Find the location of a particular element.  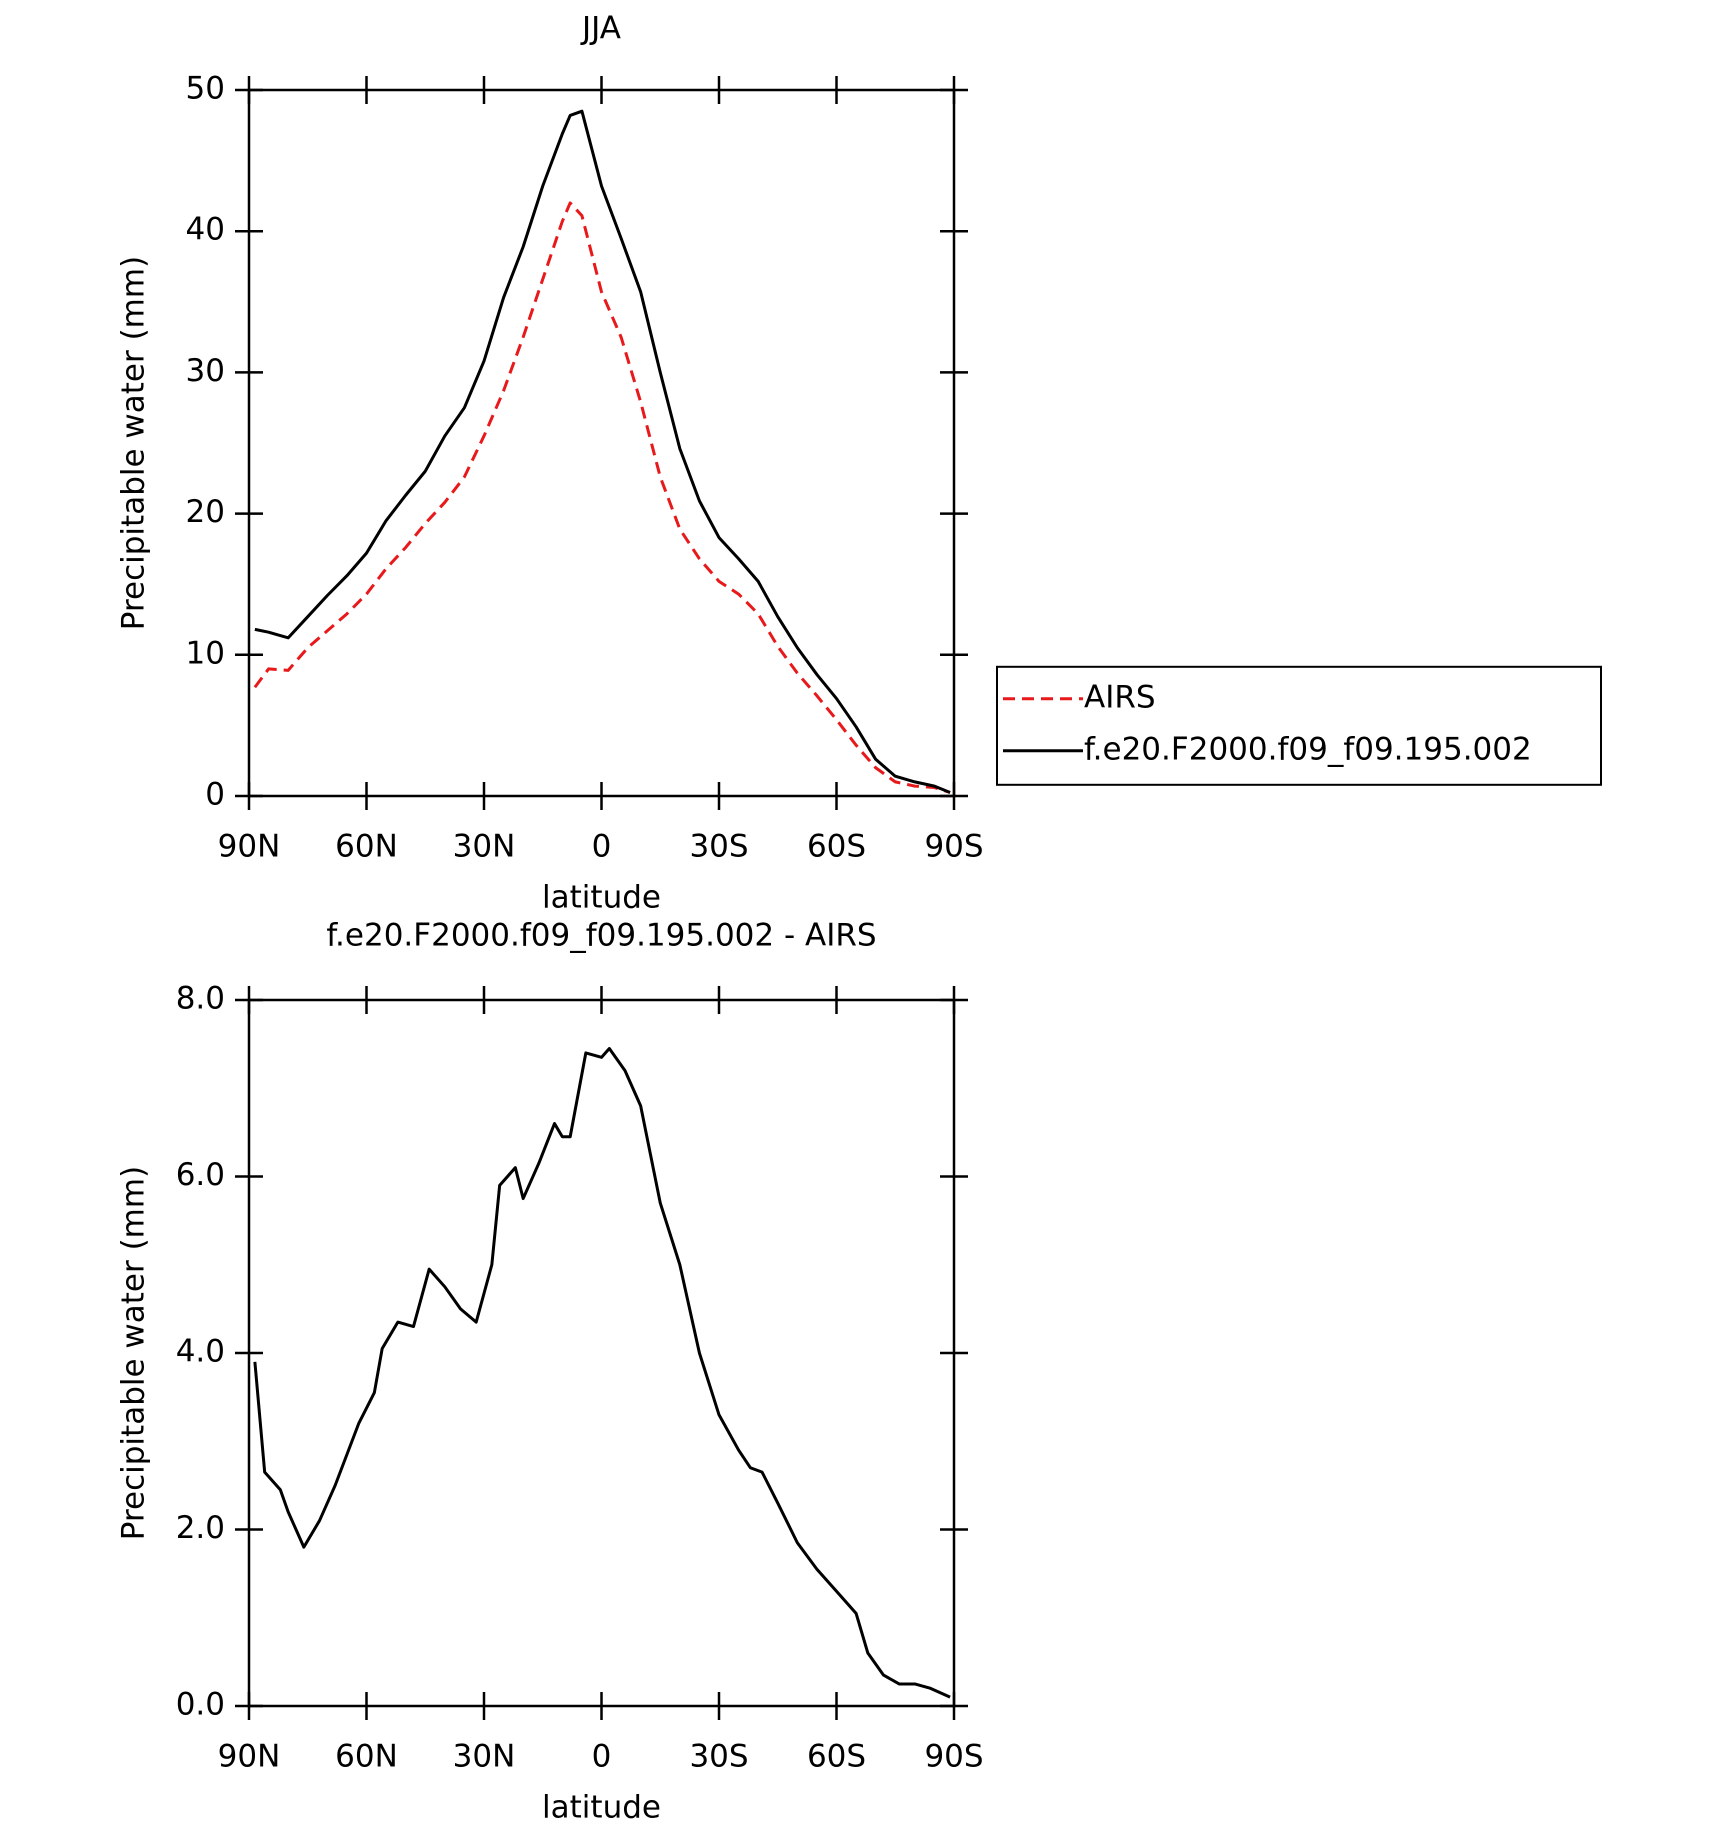

chart-title: f.e20.F2000.f09_f09.195.002 - AIRS is located at coordinates (601, 936).